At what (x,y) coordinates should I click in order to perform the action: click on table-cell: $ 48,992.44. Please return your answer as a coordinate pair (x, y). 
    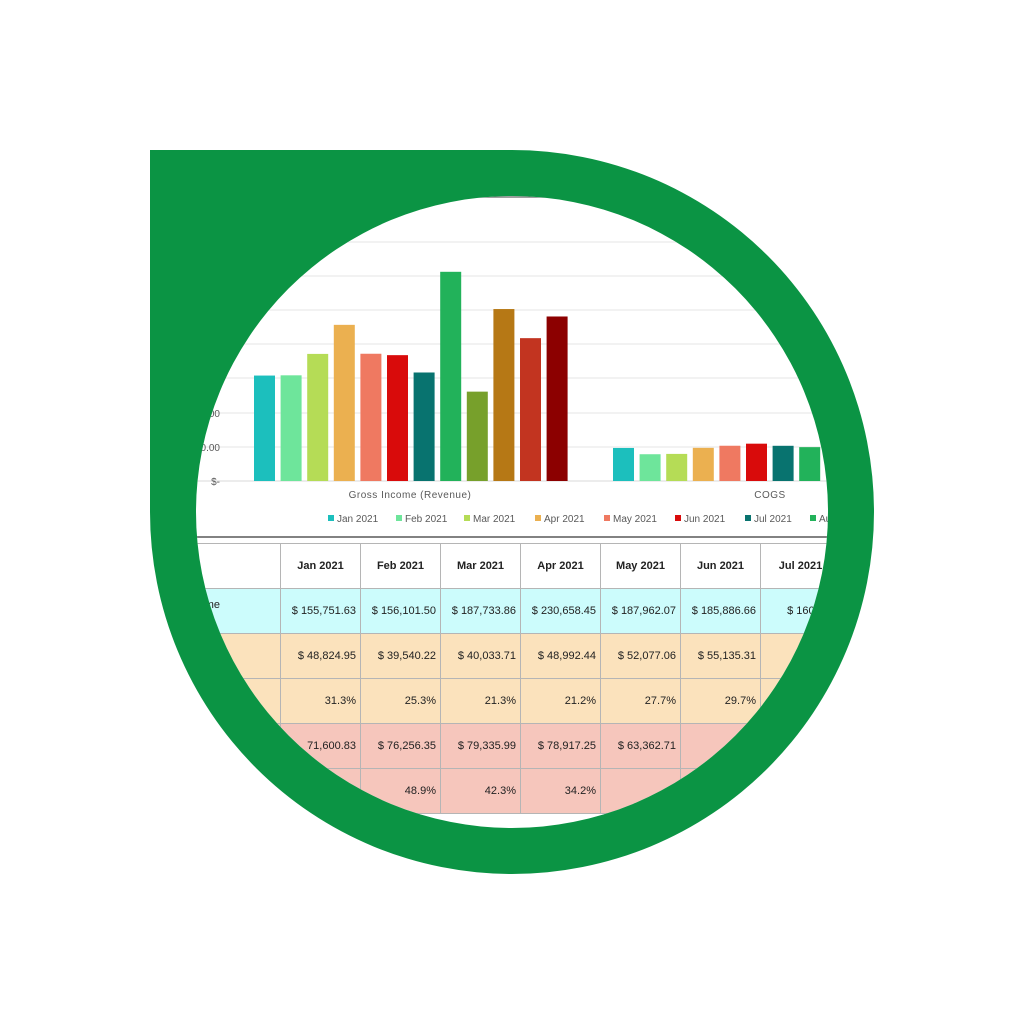
    Looking at the image, I should click on (560, 656).